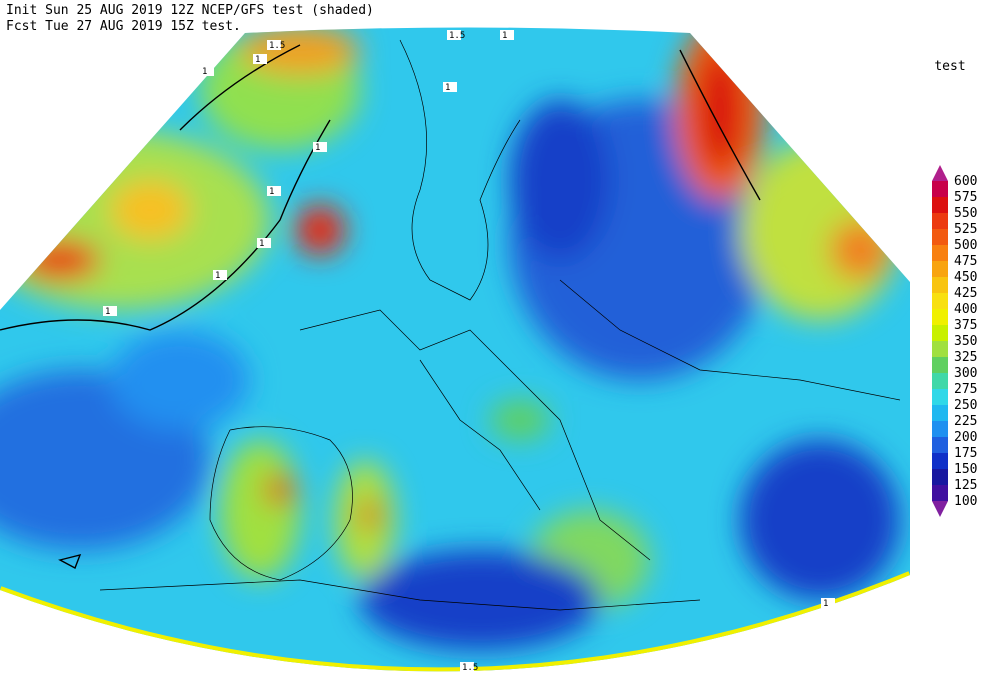  Describe the element at coordinates (949, 66) in the screenshot. I see `legend-title: test` at that location.